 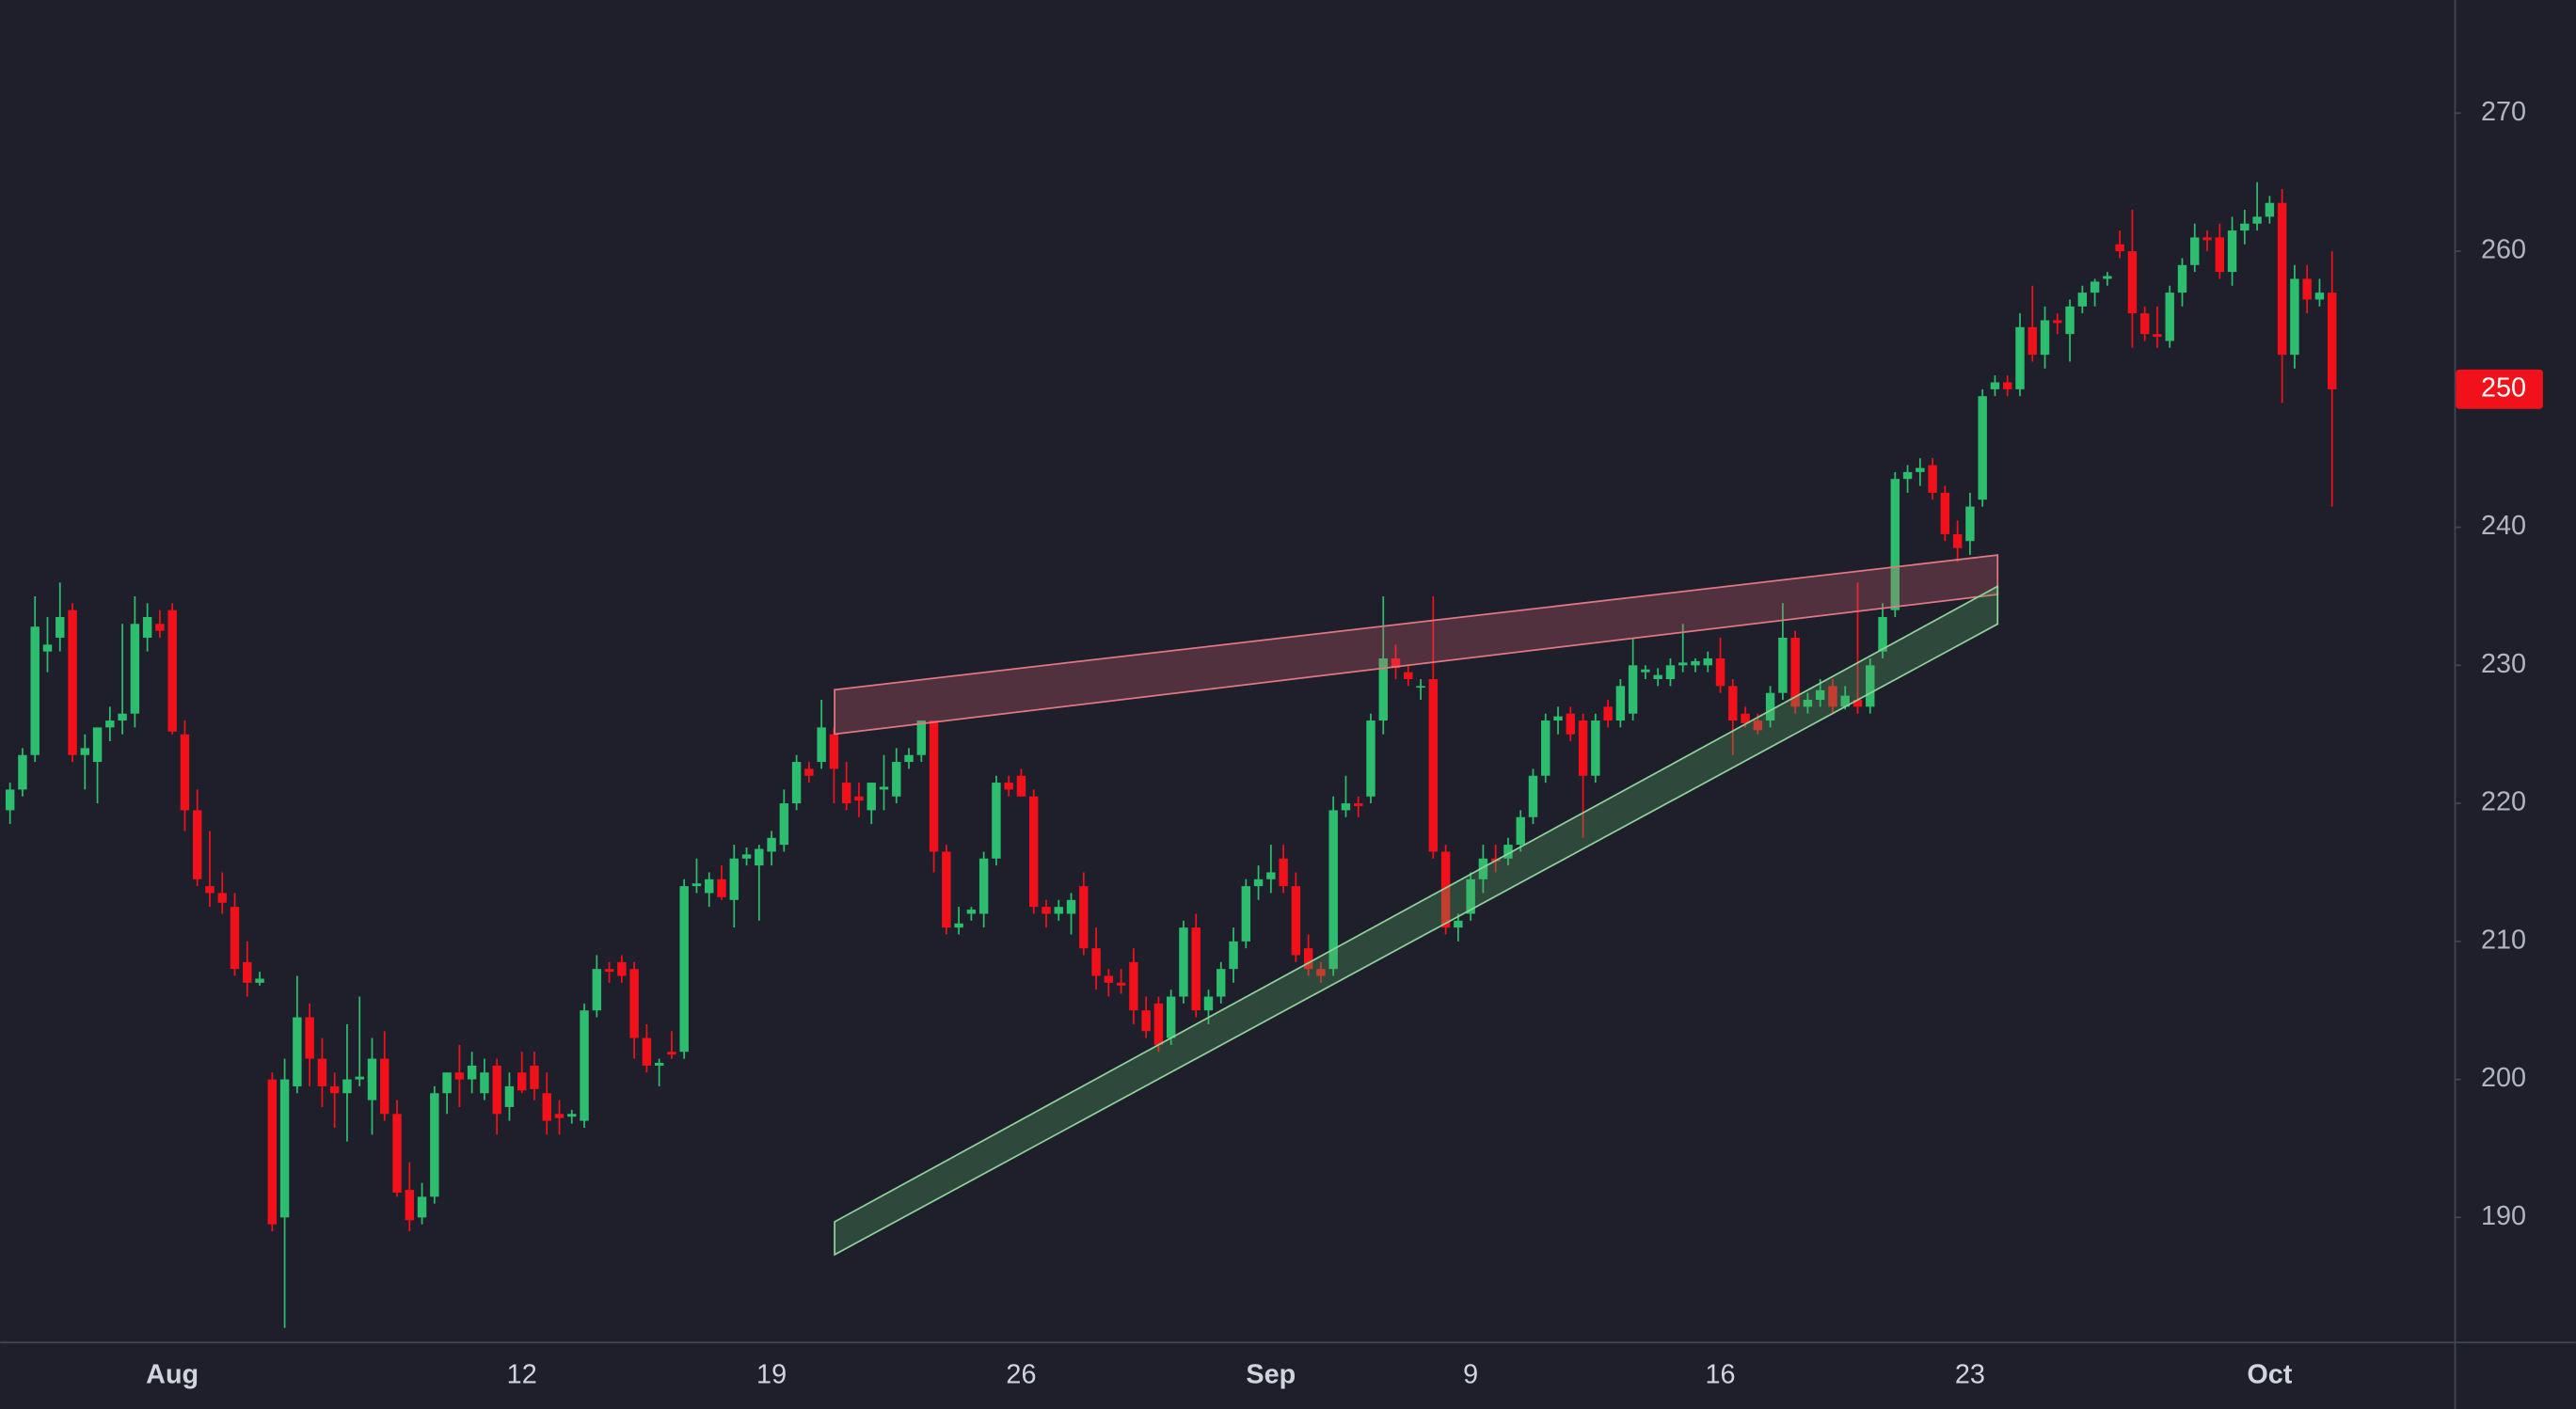 What do you see at coordinates (2503, 112) in the screenshot?
I see `y-tick-label: 270` at bounding box center [2503, 112].